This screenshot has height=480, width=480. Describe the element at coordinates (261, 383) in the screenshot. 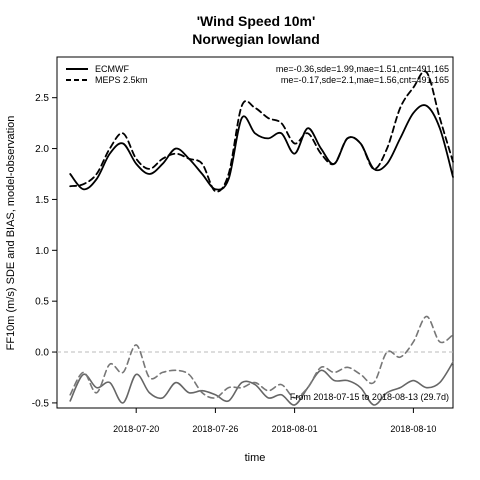

I see `series-line-bias-ecmwf` at that location.